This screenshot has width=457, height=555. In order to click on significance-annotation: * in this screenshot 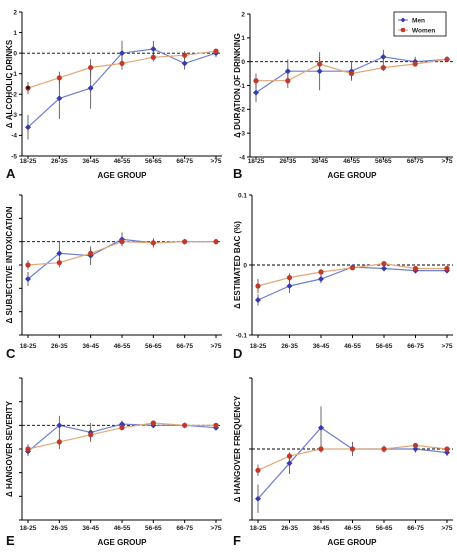, I will do `click(28, 90)`.